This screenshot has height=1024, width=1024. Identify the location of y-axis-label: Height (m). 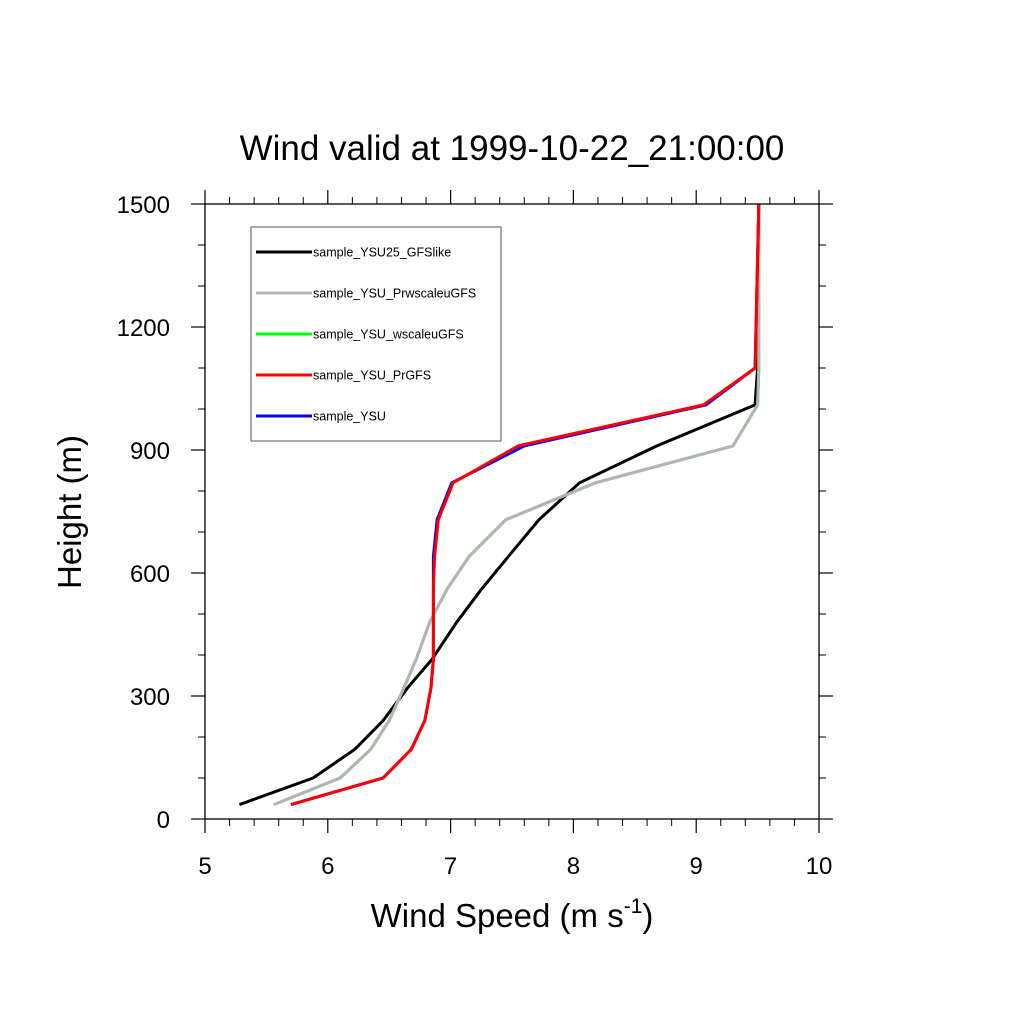
(69, 512).